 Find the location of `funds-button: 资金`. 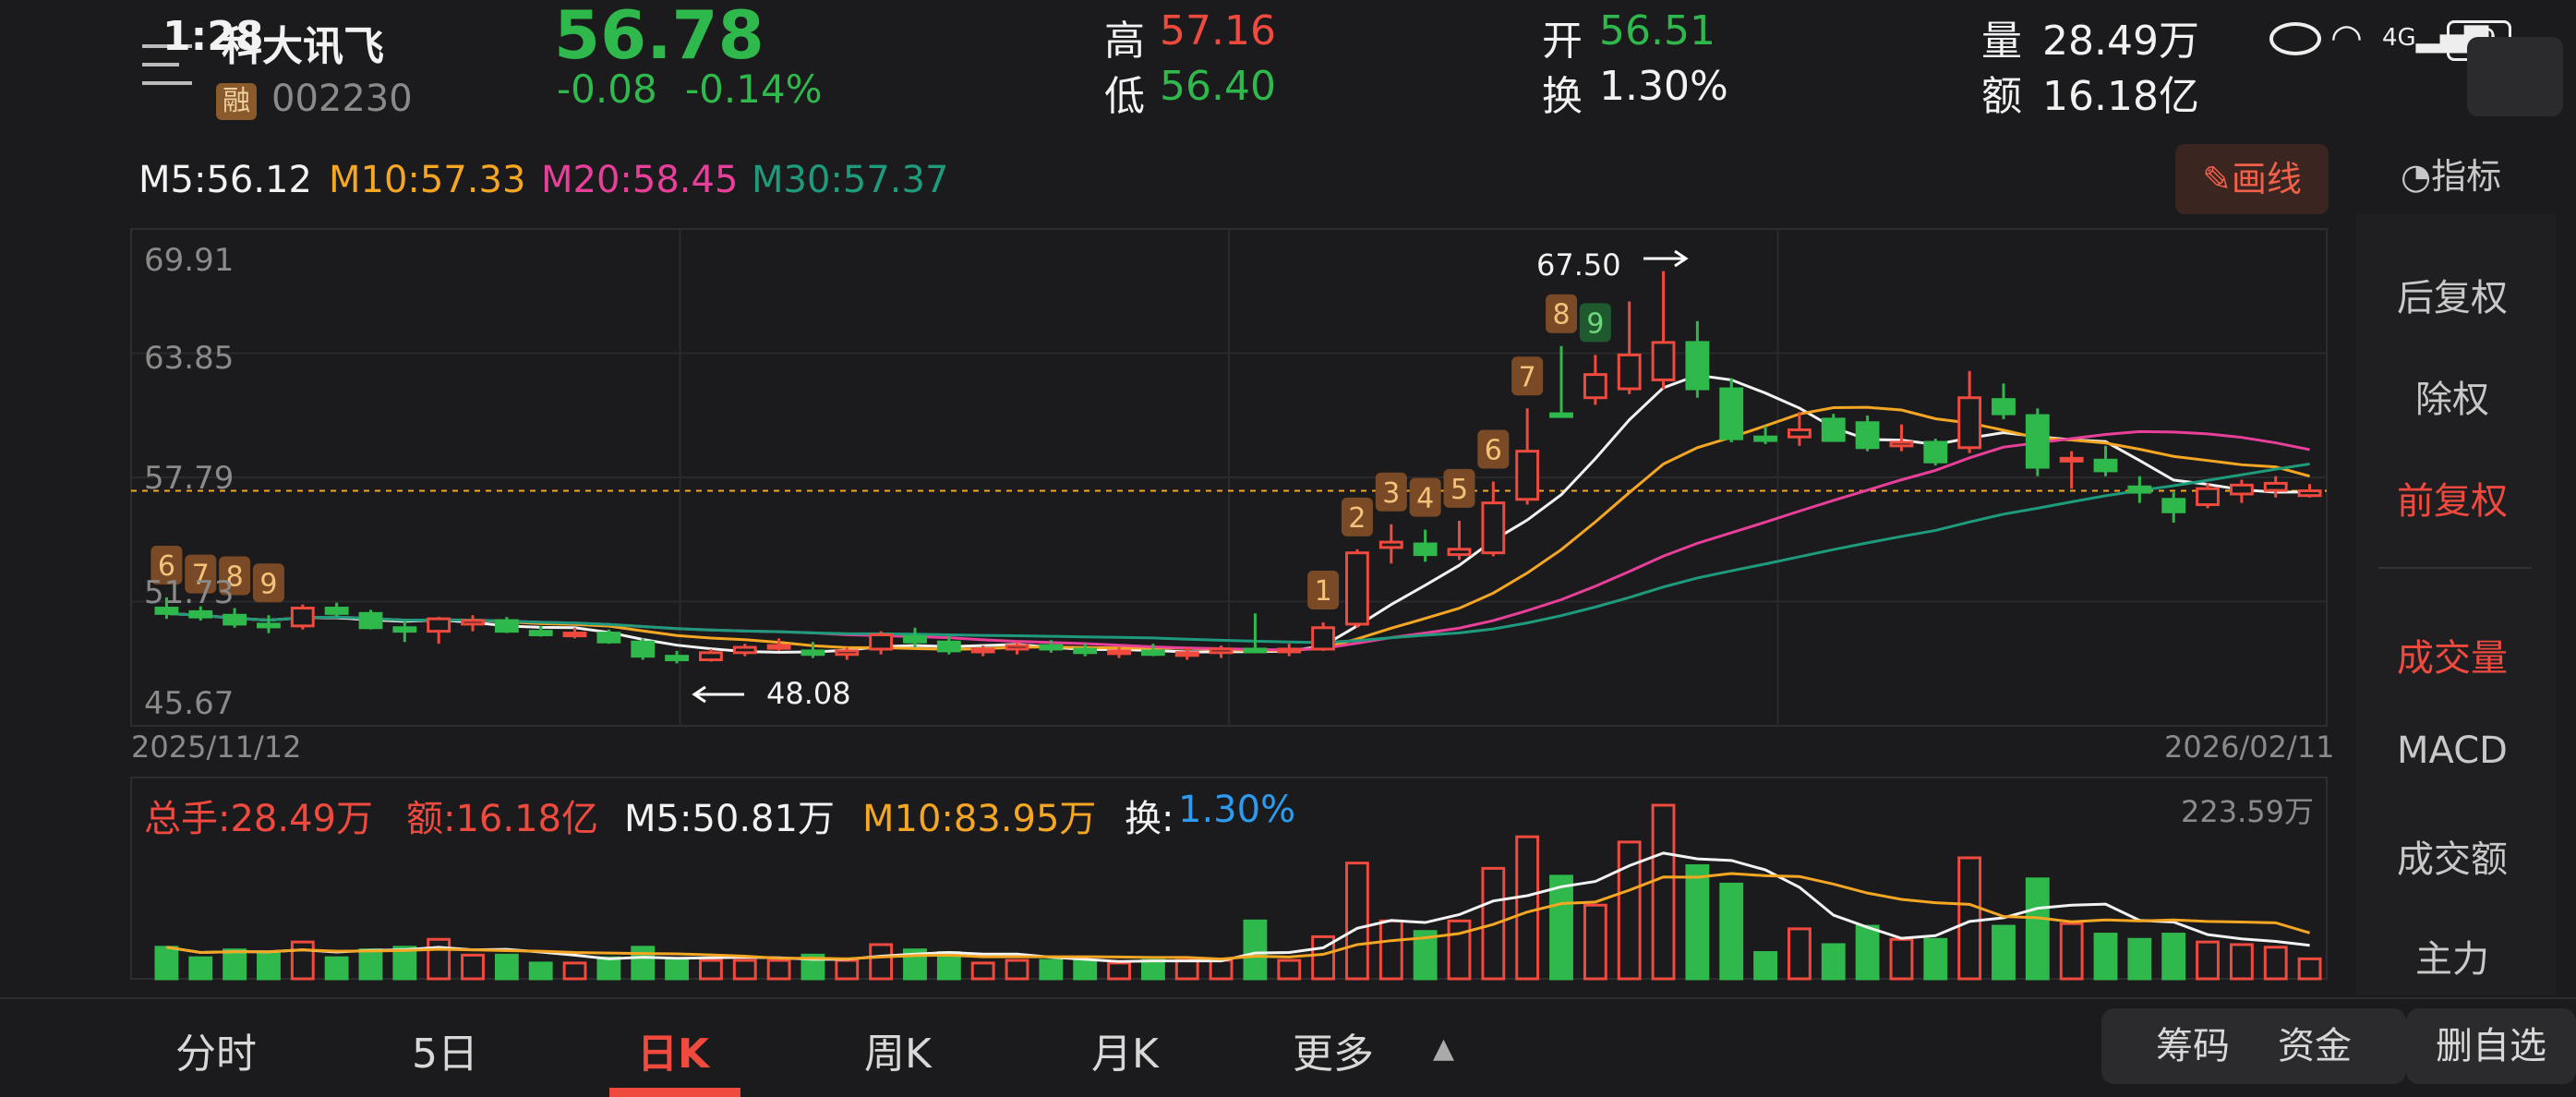

funds-button: 资金 is located at coordinates (2315, 1046).